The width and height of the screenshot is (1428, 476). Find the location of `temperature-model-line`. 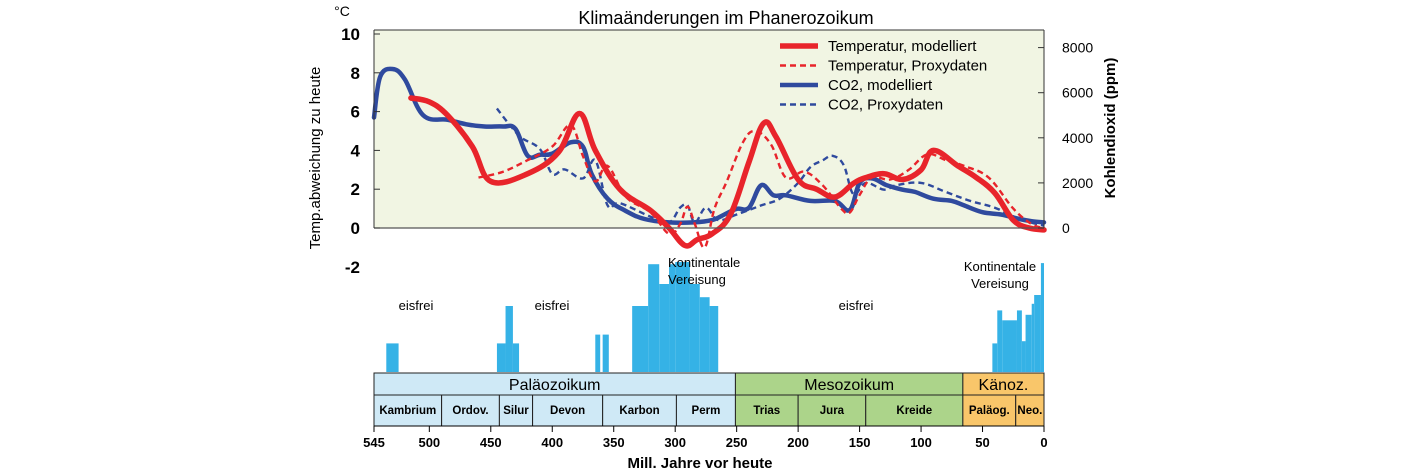

temperature-model-line is located at coordinates (727, 172).